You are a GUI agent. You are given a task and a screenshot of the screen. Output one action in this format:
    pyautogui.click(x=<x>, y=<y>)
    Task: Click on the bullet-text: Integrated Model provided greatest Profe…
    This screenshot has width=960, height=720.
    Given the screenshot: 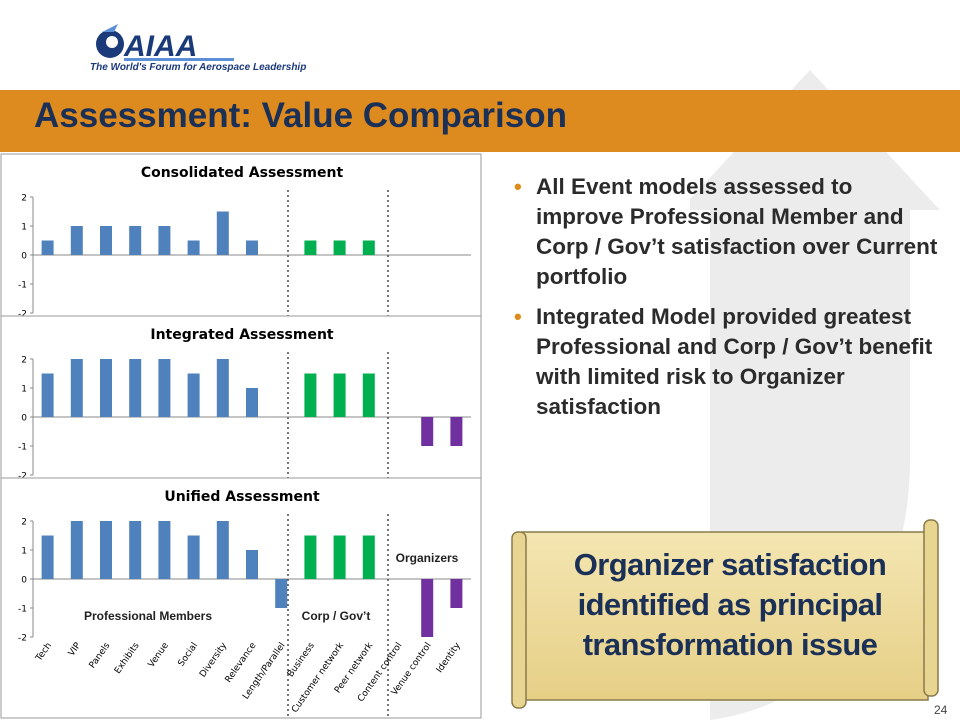 What is the action you would take?
    pyautogui.click(x=734, y=361)
    